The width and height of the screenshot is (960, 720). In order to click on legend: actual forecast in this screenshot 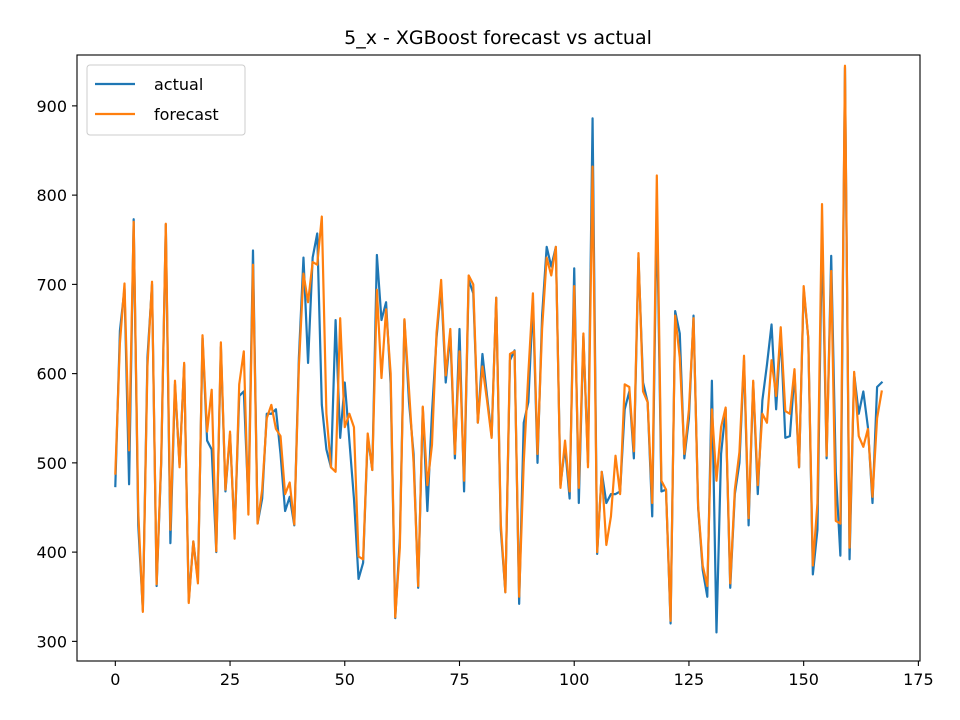, I will do `click(166, 100)`.